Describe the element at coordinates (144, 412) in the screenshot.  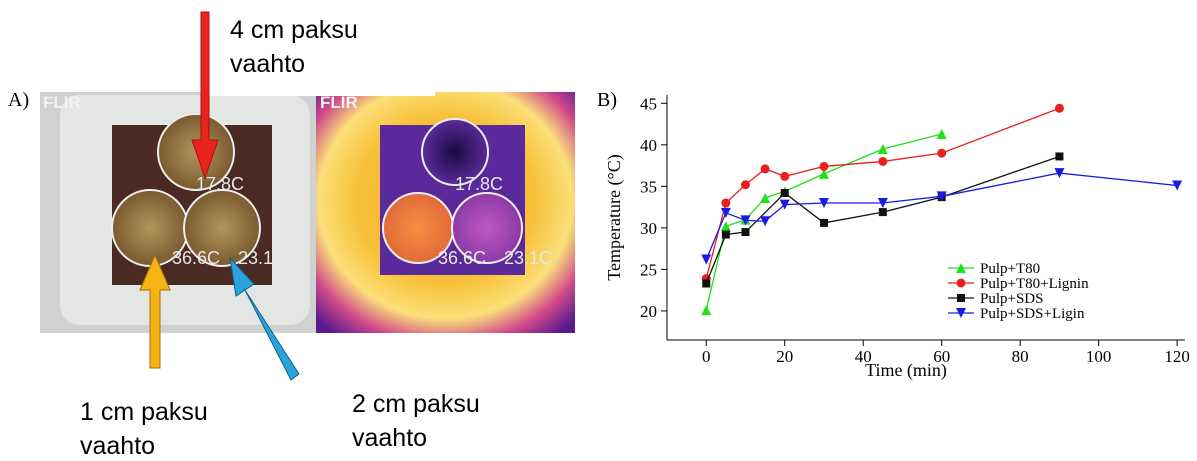
I see `annotation: 1 cm paksu` at that location.